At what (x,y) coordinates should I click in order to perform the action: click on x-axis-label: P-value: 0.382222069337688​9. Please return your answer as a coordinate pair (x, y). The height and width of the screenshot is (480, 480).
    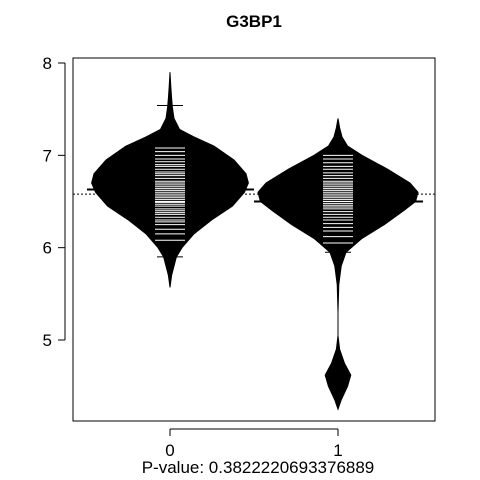
    Looking at the image, I should click on (258, 467).